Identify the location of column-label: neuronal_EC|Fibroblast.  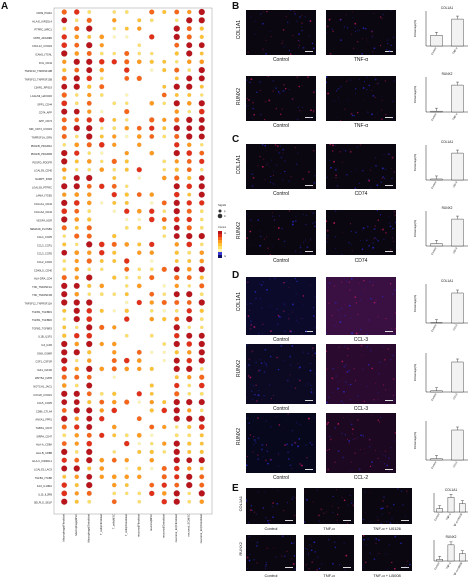
(176, 528).